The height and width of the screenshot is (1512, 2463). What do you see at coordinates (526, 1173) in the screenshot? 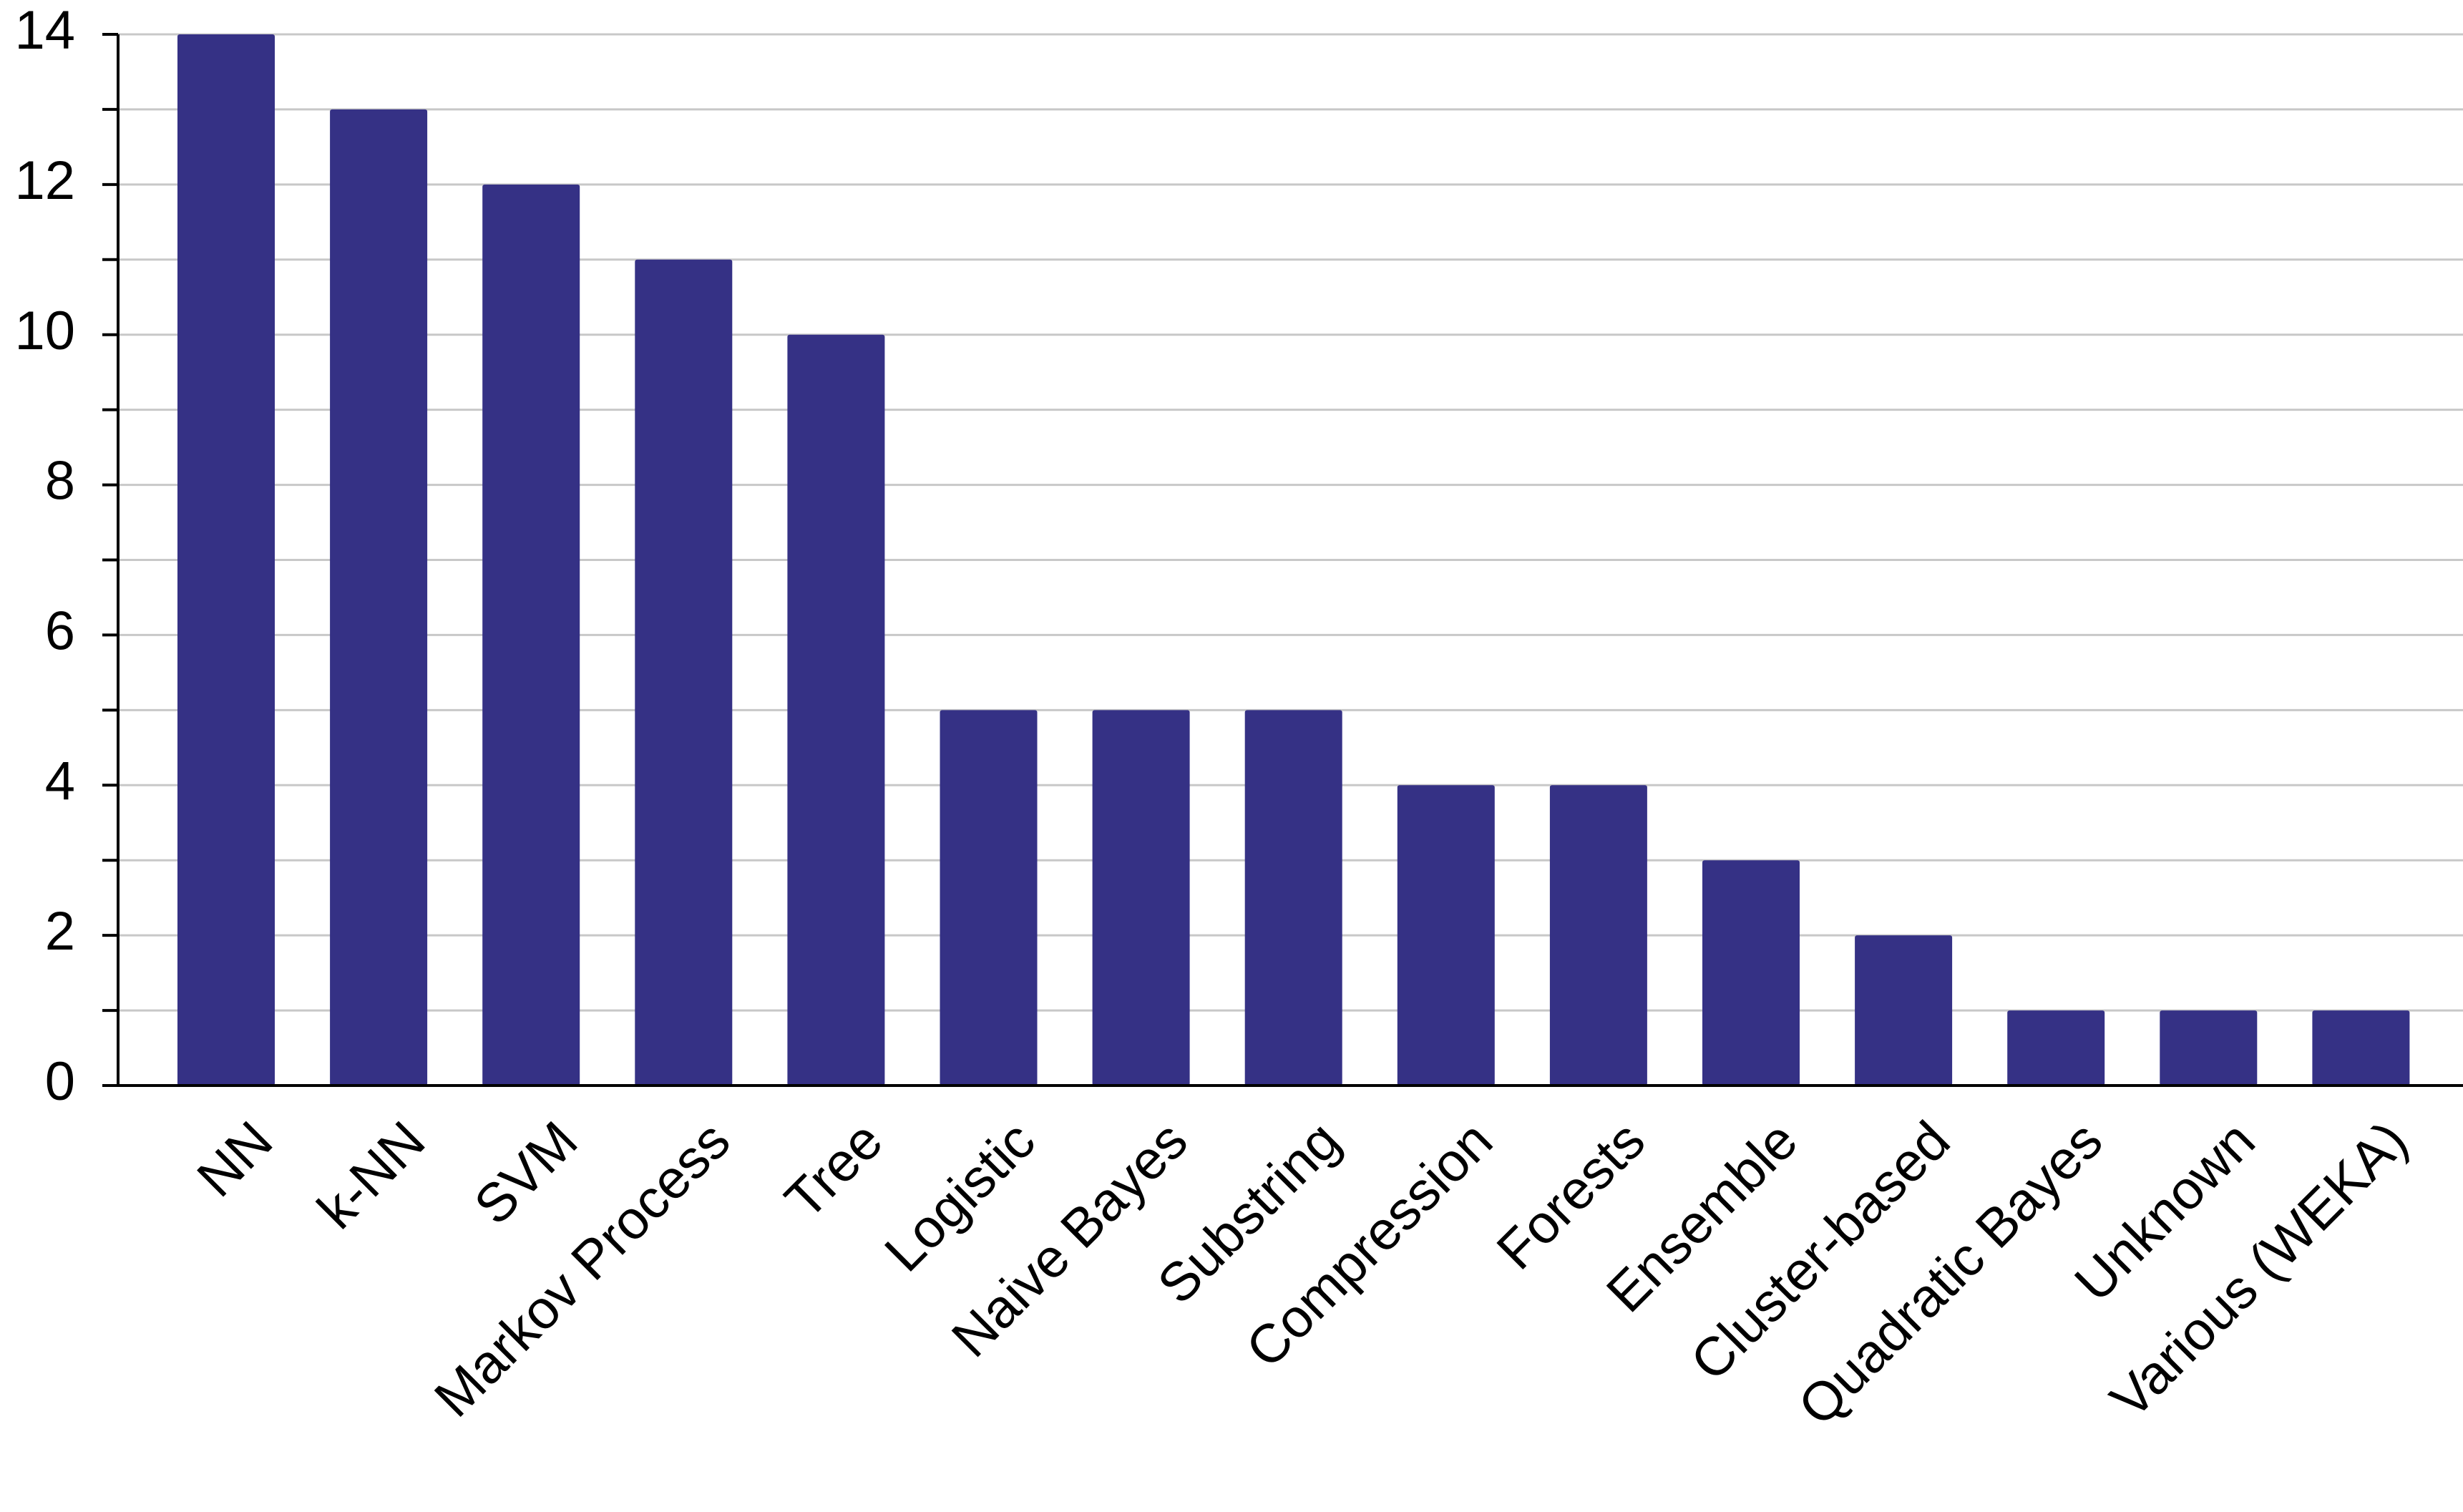
I see `x-tick-label: SVM` at bounding box center [526, 1173].